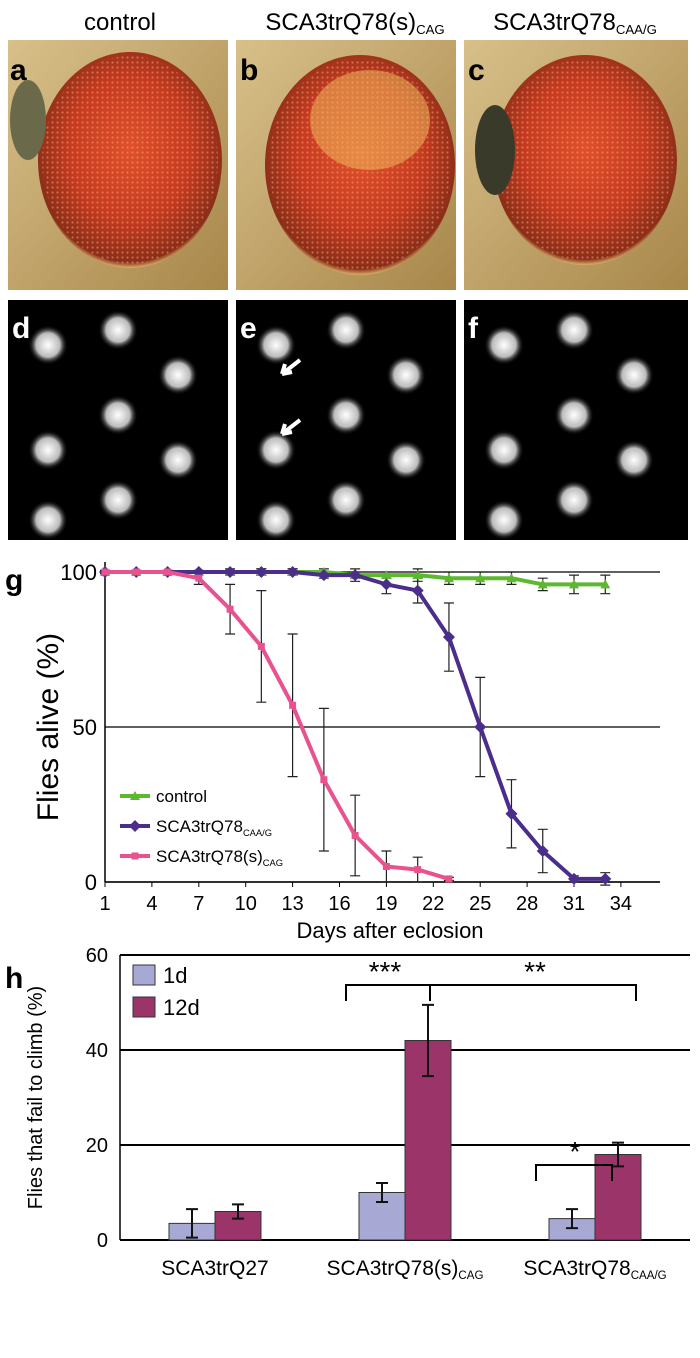  I want to click on panel-label: g, so click(14, 580).